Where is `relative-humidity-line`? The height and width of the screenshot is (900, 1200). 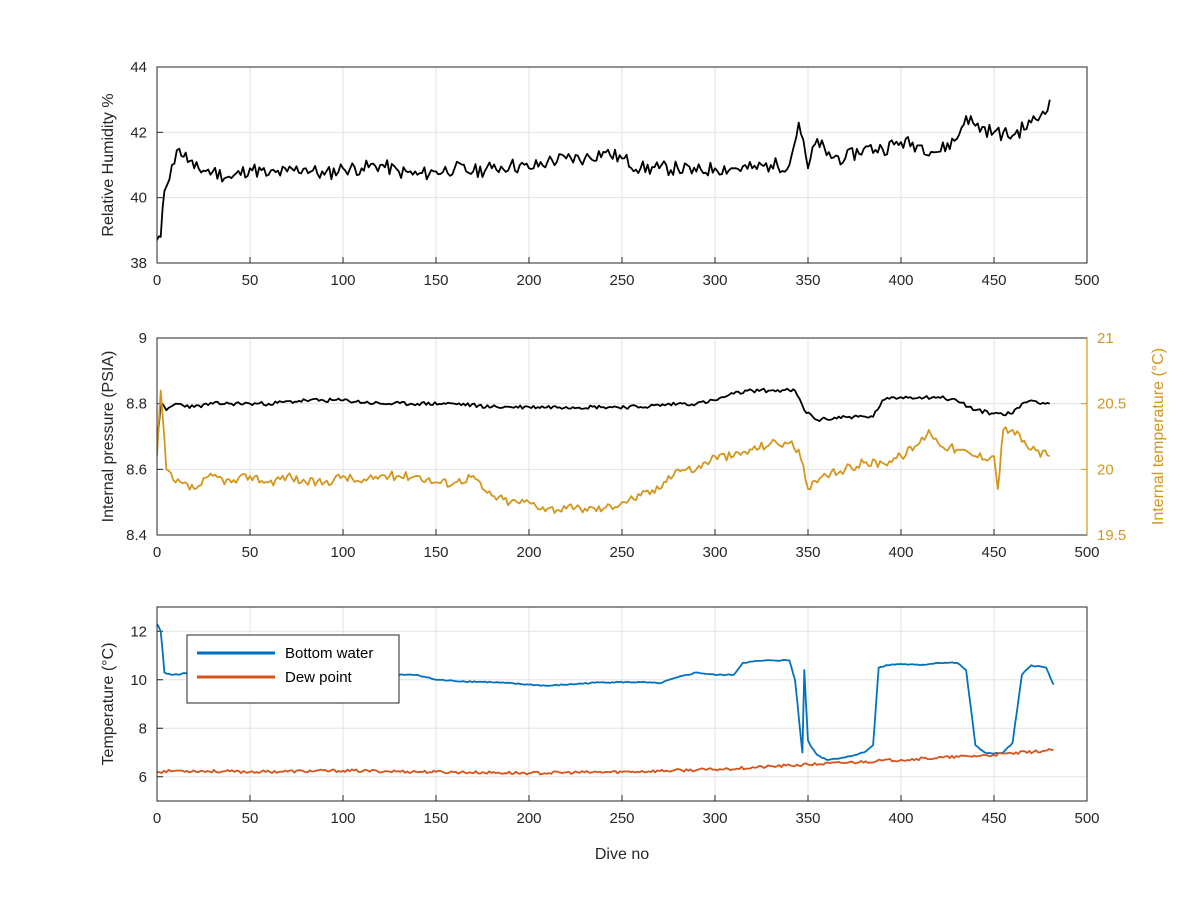 relative-humidity-line is located at coordinates (604, 170).